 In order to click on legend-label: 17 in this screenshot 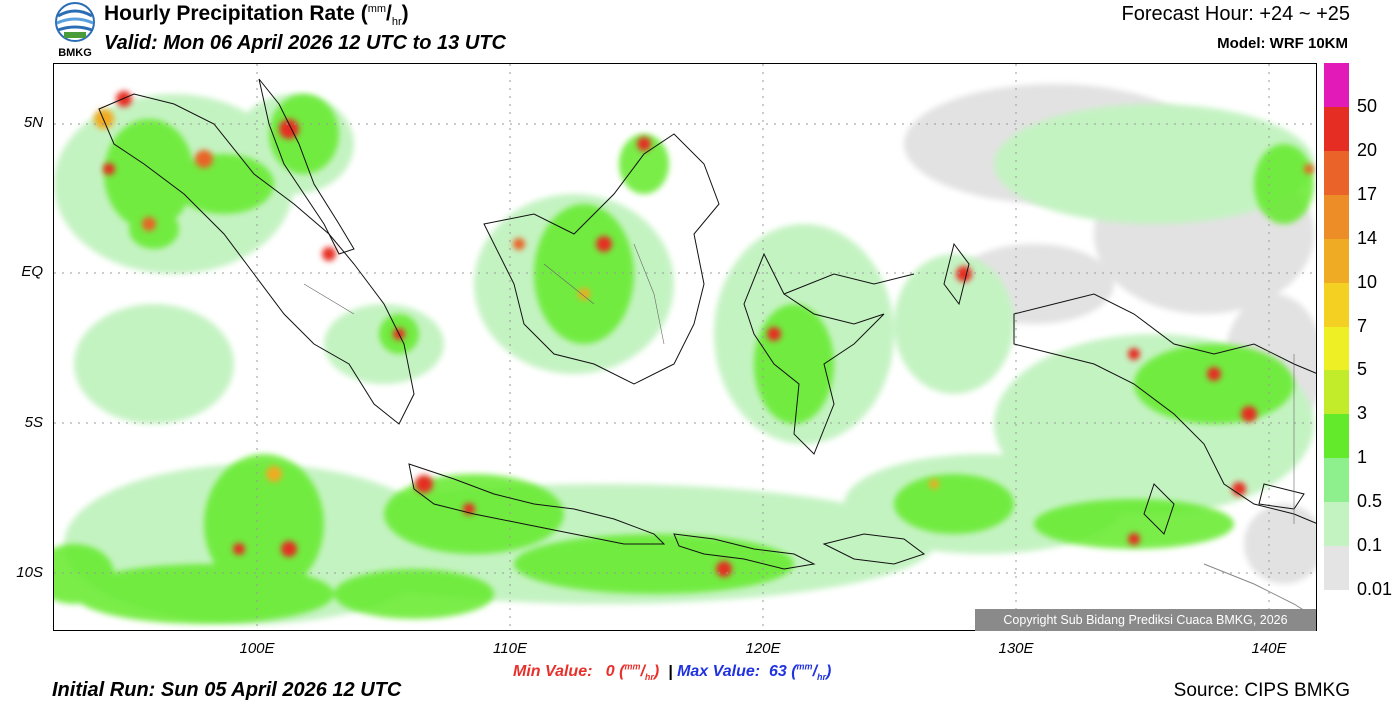, I will do `click(1367, 193)`.